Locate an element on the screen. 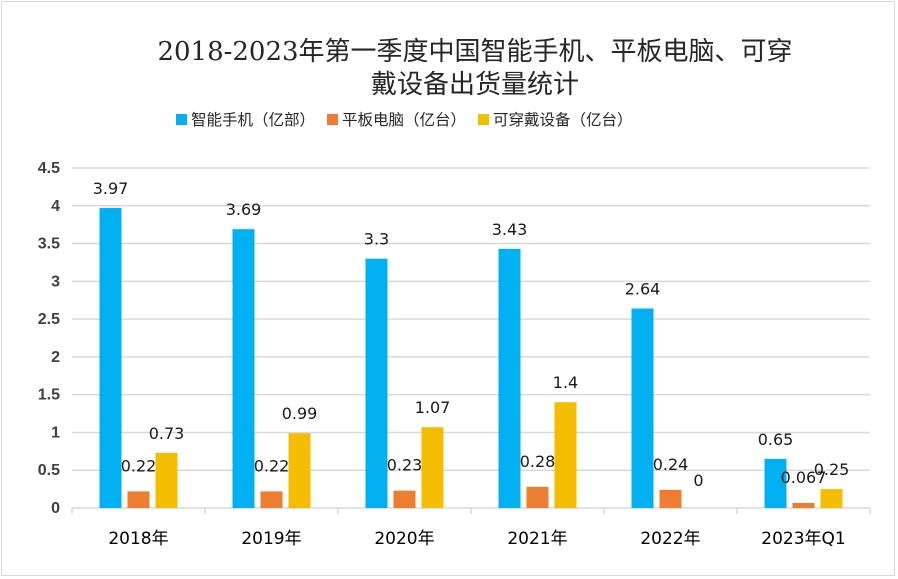 This screenshot has height=579, width=898. y-tick-label: 1.5 is located at coordinates (49, 395).